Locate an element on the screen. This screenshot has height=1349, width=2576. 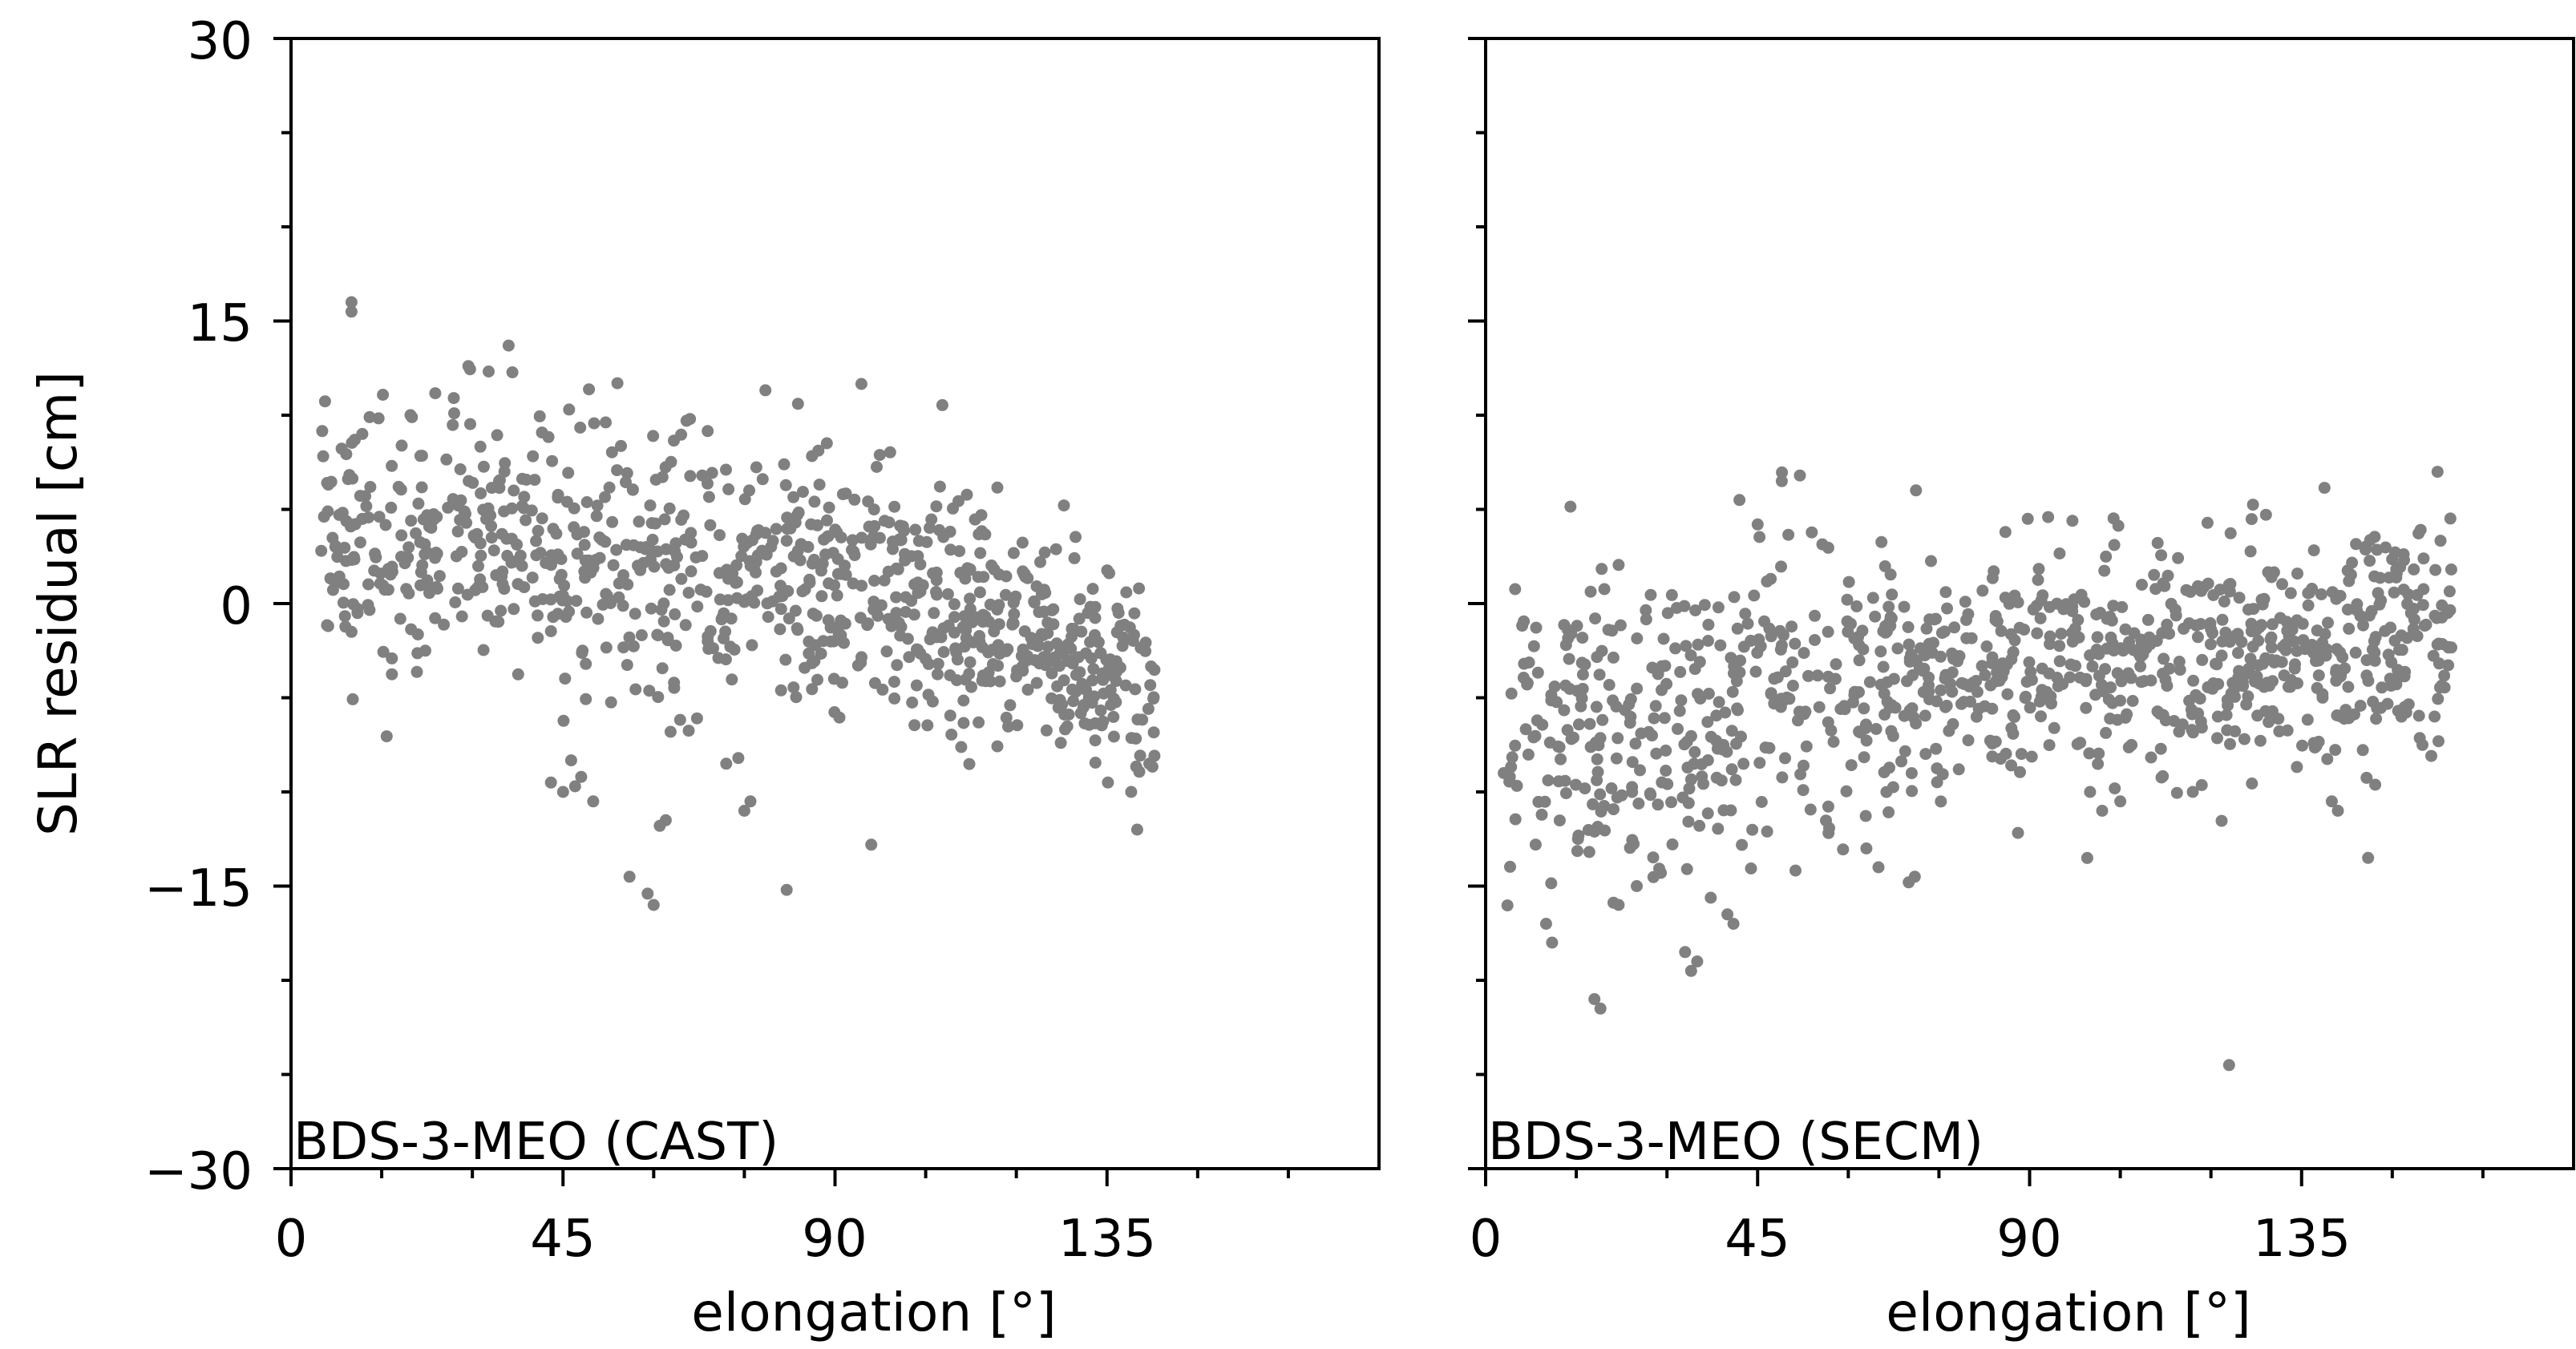
y-axis-label: SLR residual [cm] is located at coordinates (58, 603).